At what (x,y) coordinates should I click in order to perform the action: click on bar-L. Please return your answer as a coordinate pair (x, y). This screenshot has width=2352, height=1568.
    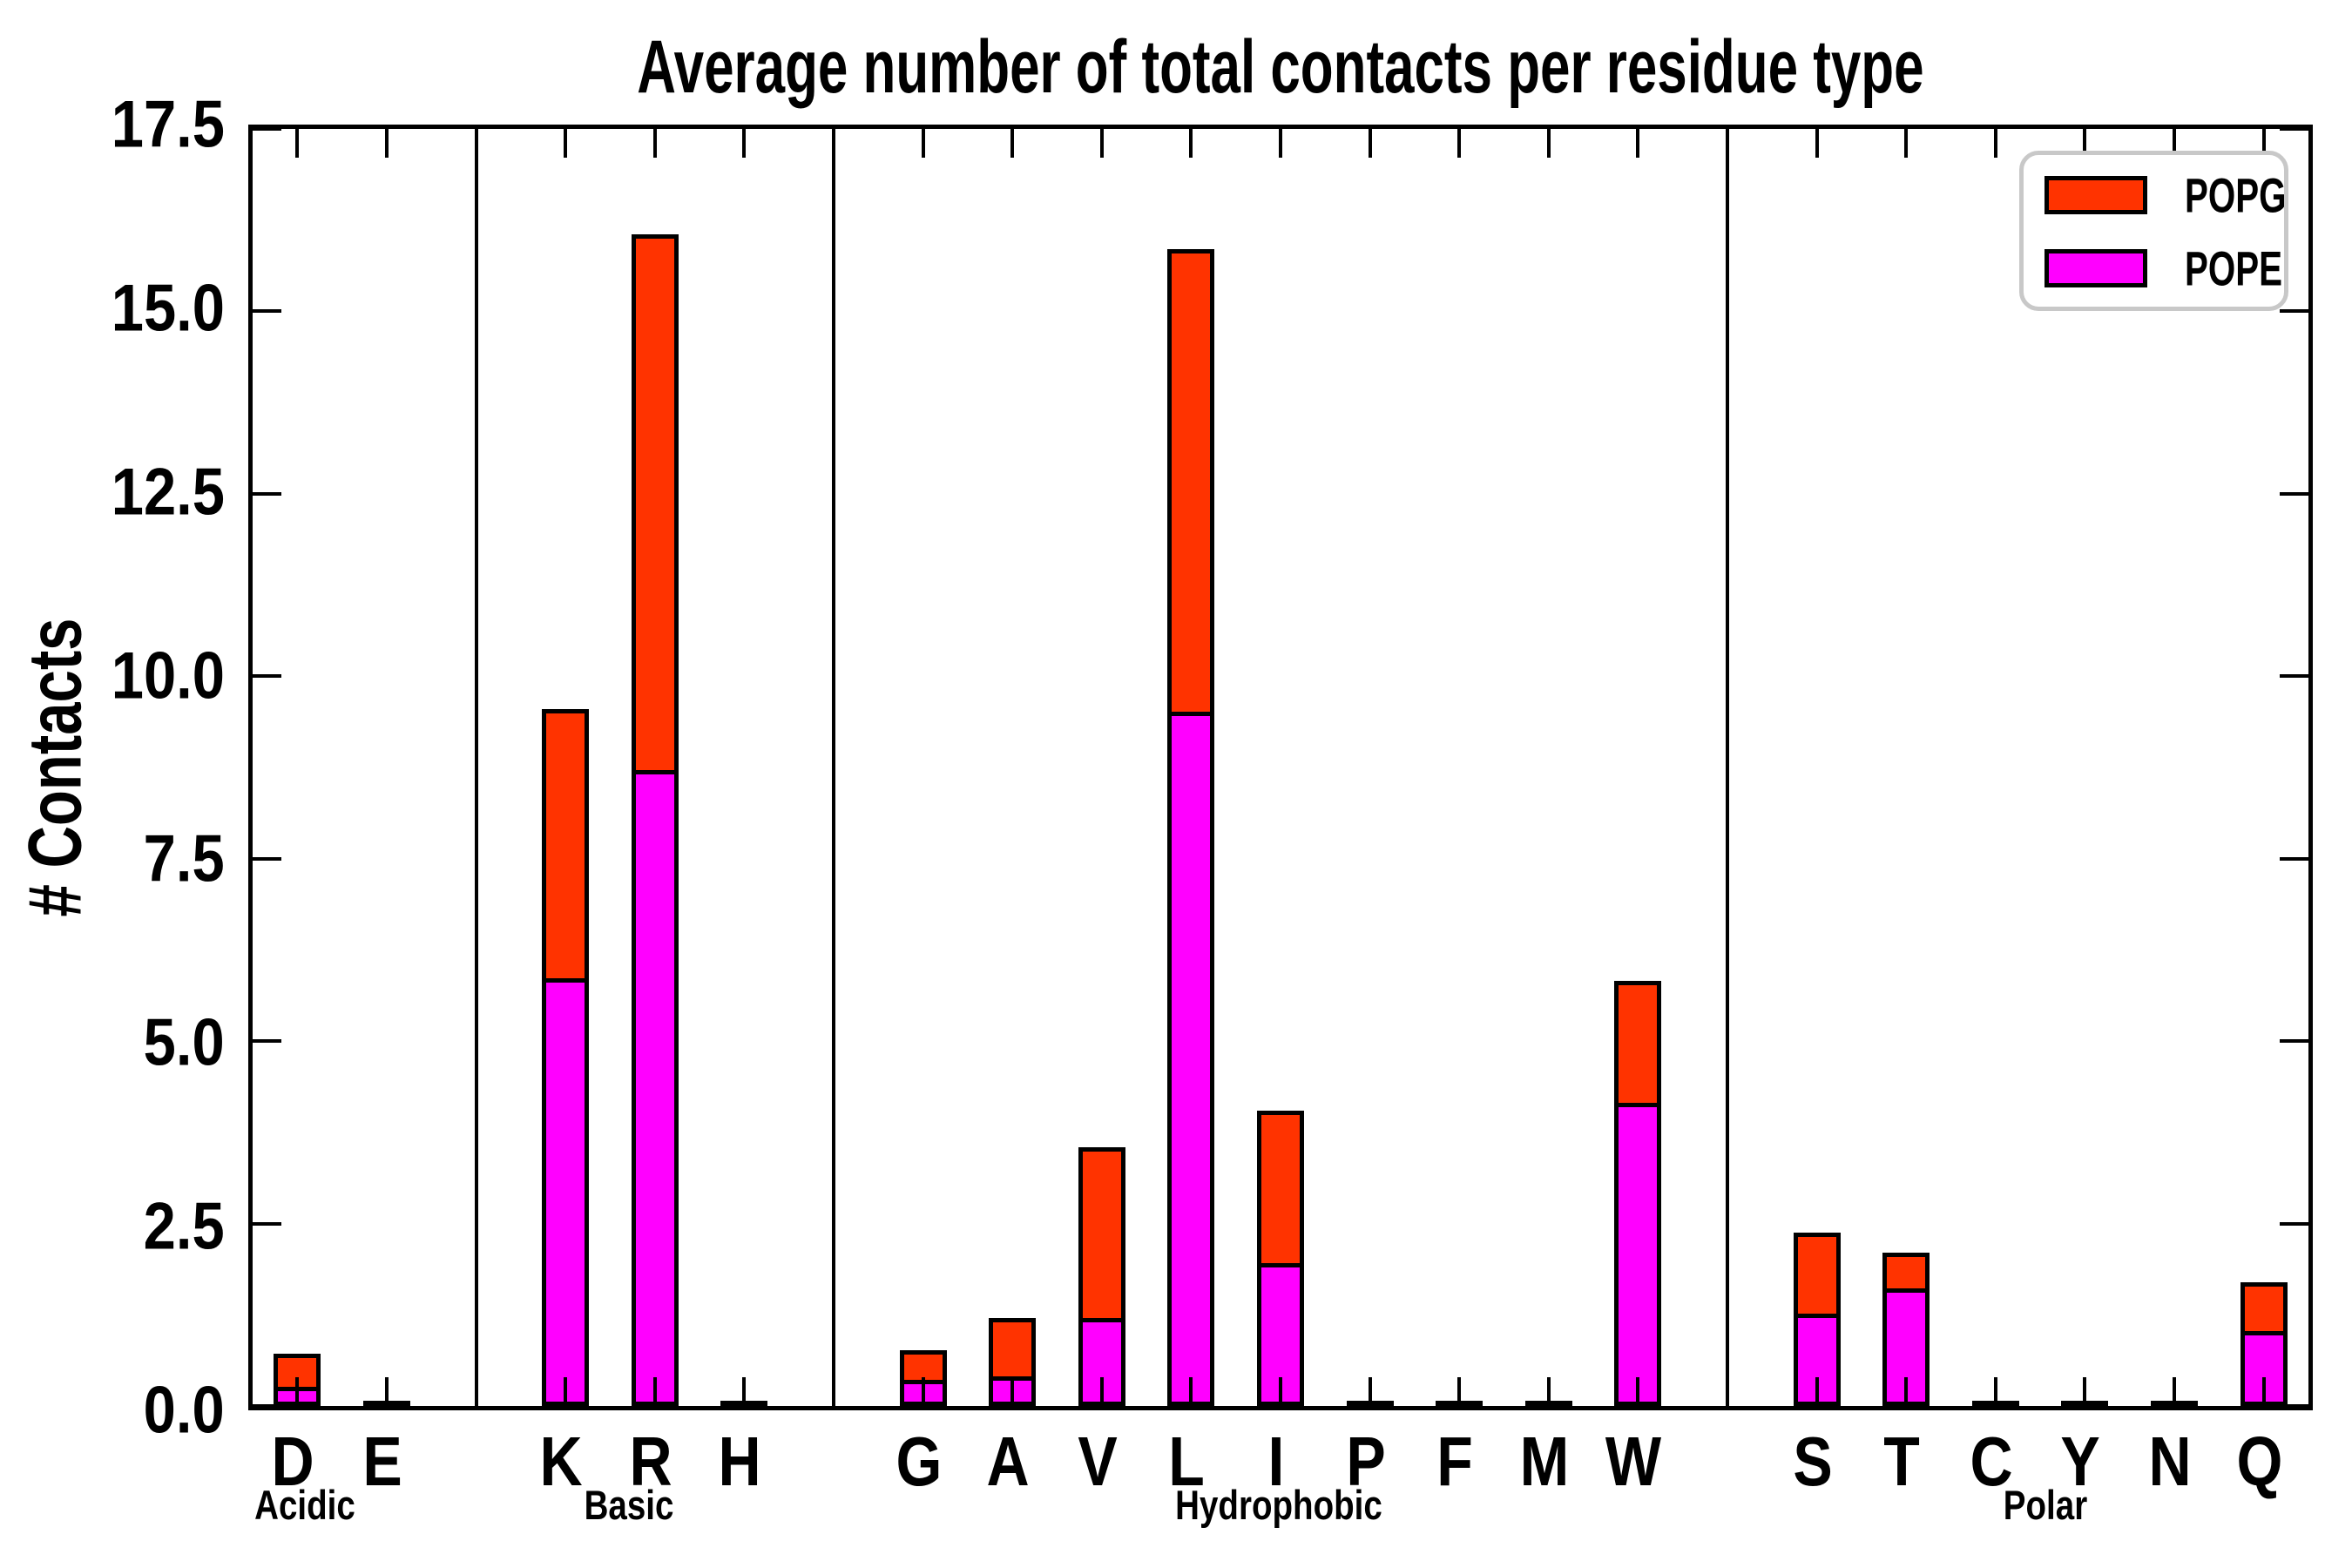
    Looking at the image, I should click on (1191, 827).